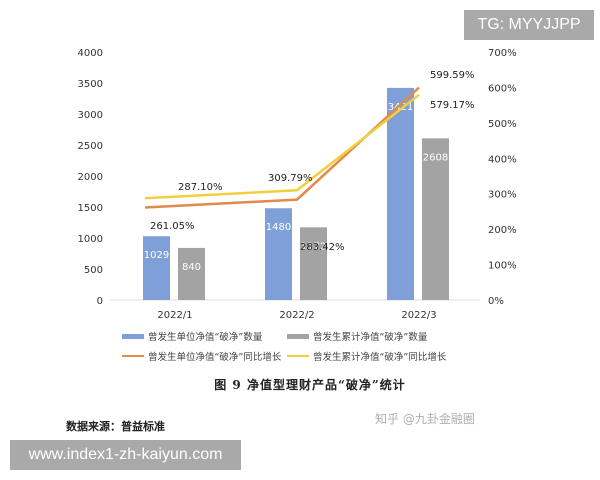 Image resolution: width=600 pixels, height=480 pixels. Describe the element at coordinates (380, 357) in the screenshot. I see `legend-label: 曾发生累计净值“破净”同比增长` at that location.